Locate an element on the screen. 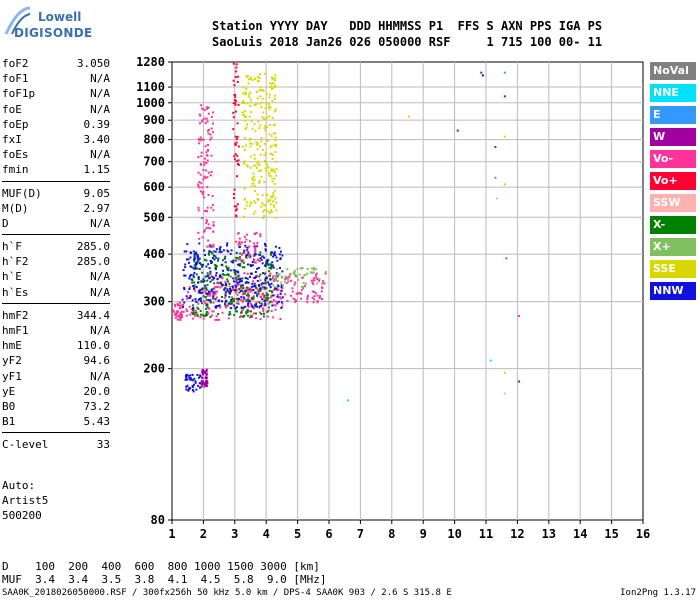 The height and width of the screenshot is (600, 700). y-tick-label: 1000 is located at coordinates (150, 103).